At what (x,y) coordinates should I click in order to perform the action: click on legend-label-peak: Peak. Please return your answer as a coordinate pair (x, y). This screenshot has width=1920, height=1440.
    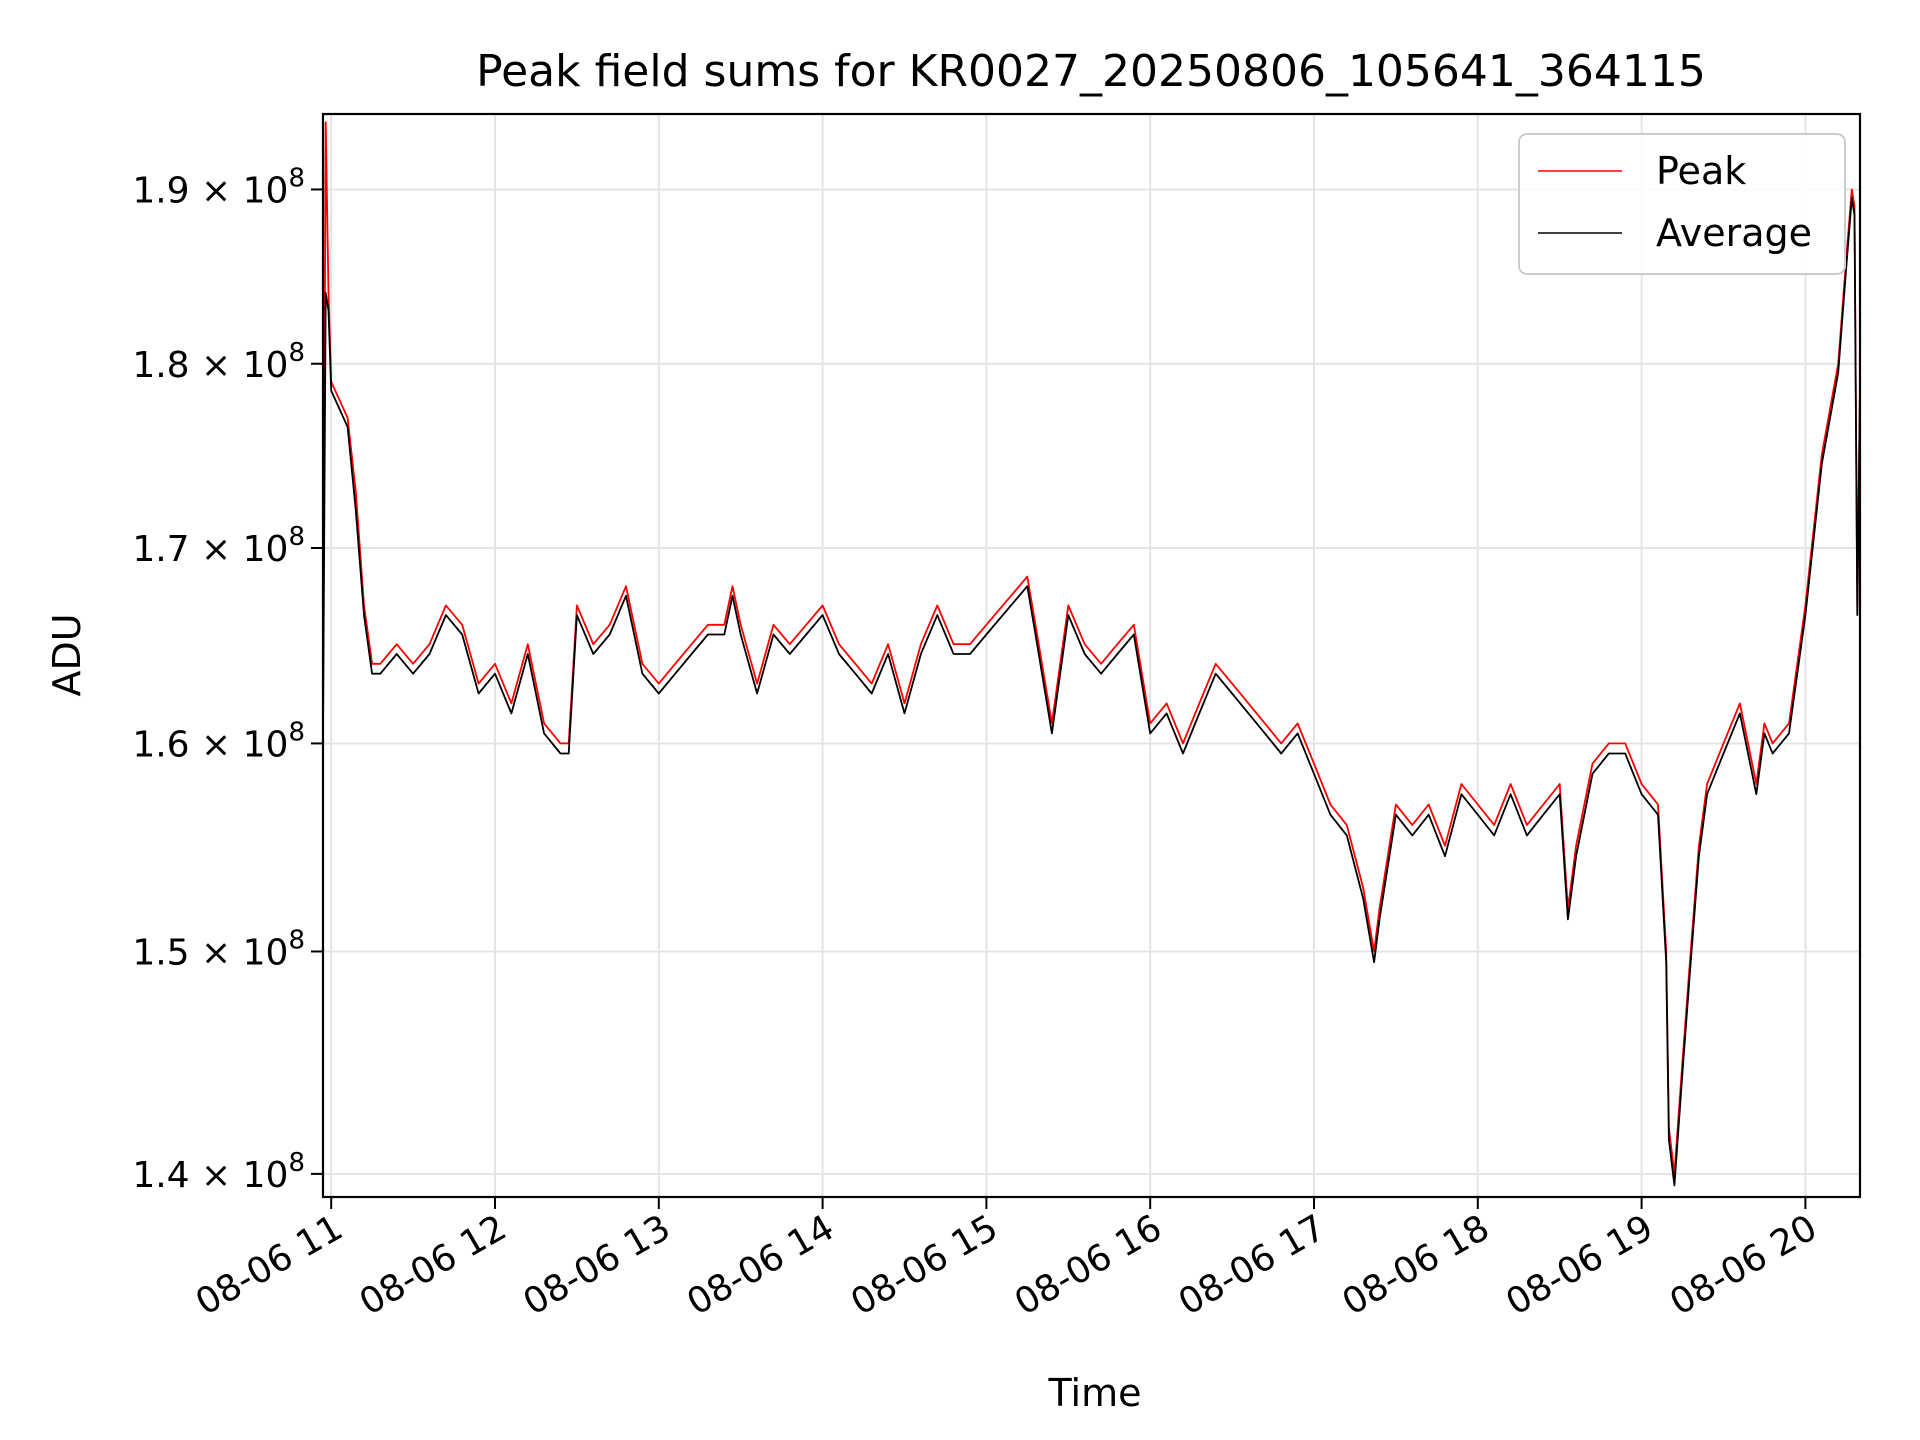
    Looking at the image, I should click on (1701, 171).